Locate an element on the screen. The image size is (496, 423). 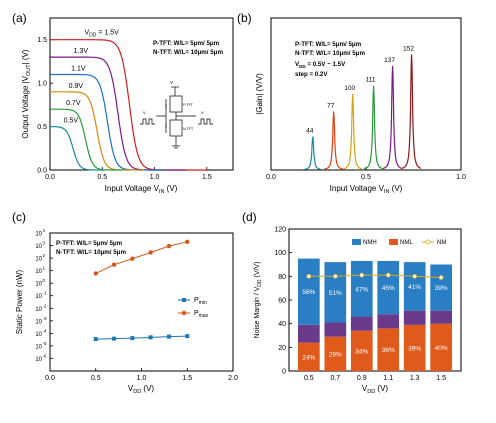
b-xtick-label: 0.0 is located at coordinates (271, 177).